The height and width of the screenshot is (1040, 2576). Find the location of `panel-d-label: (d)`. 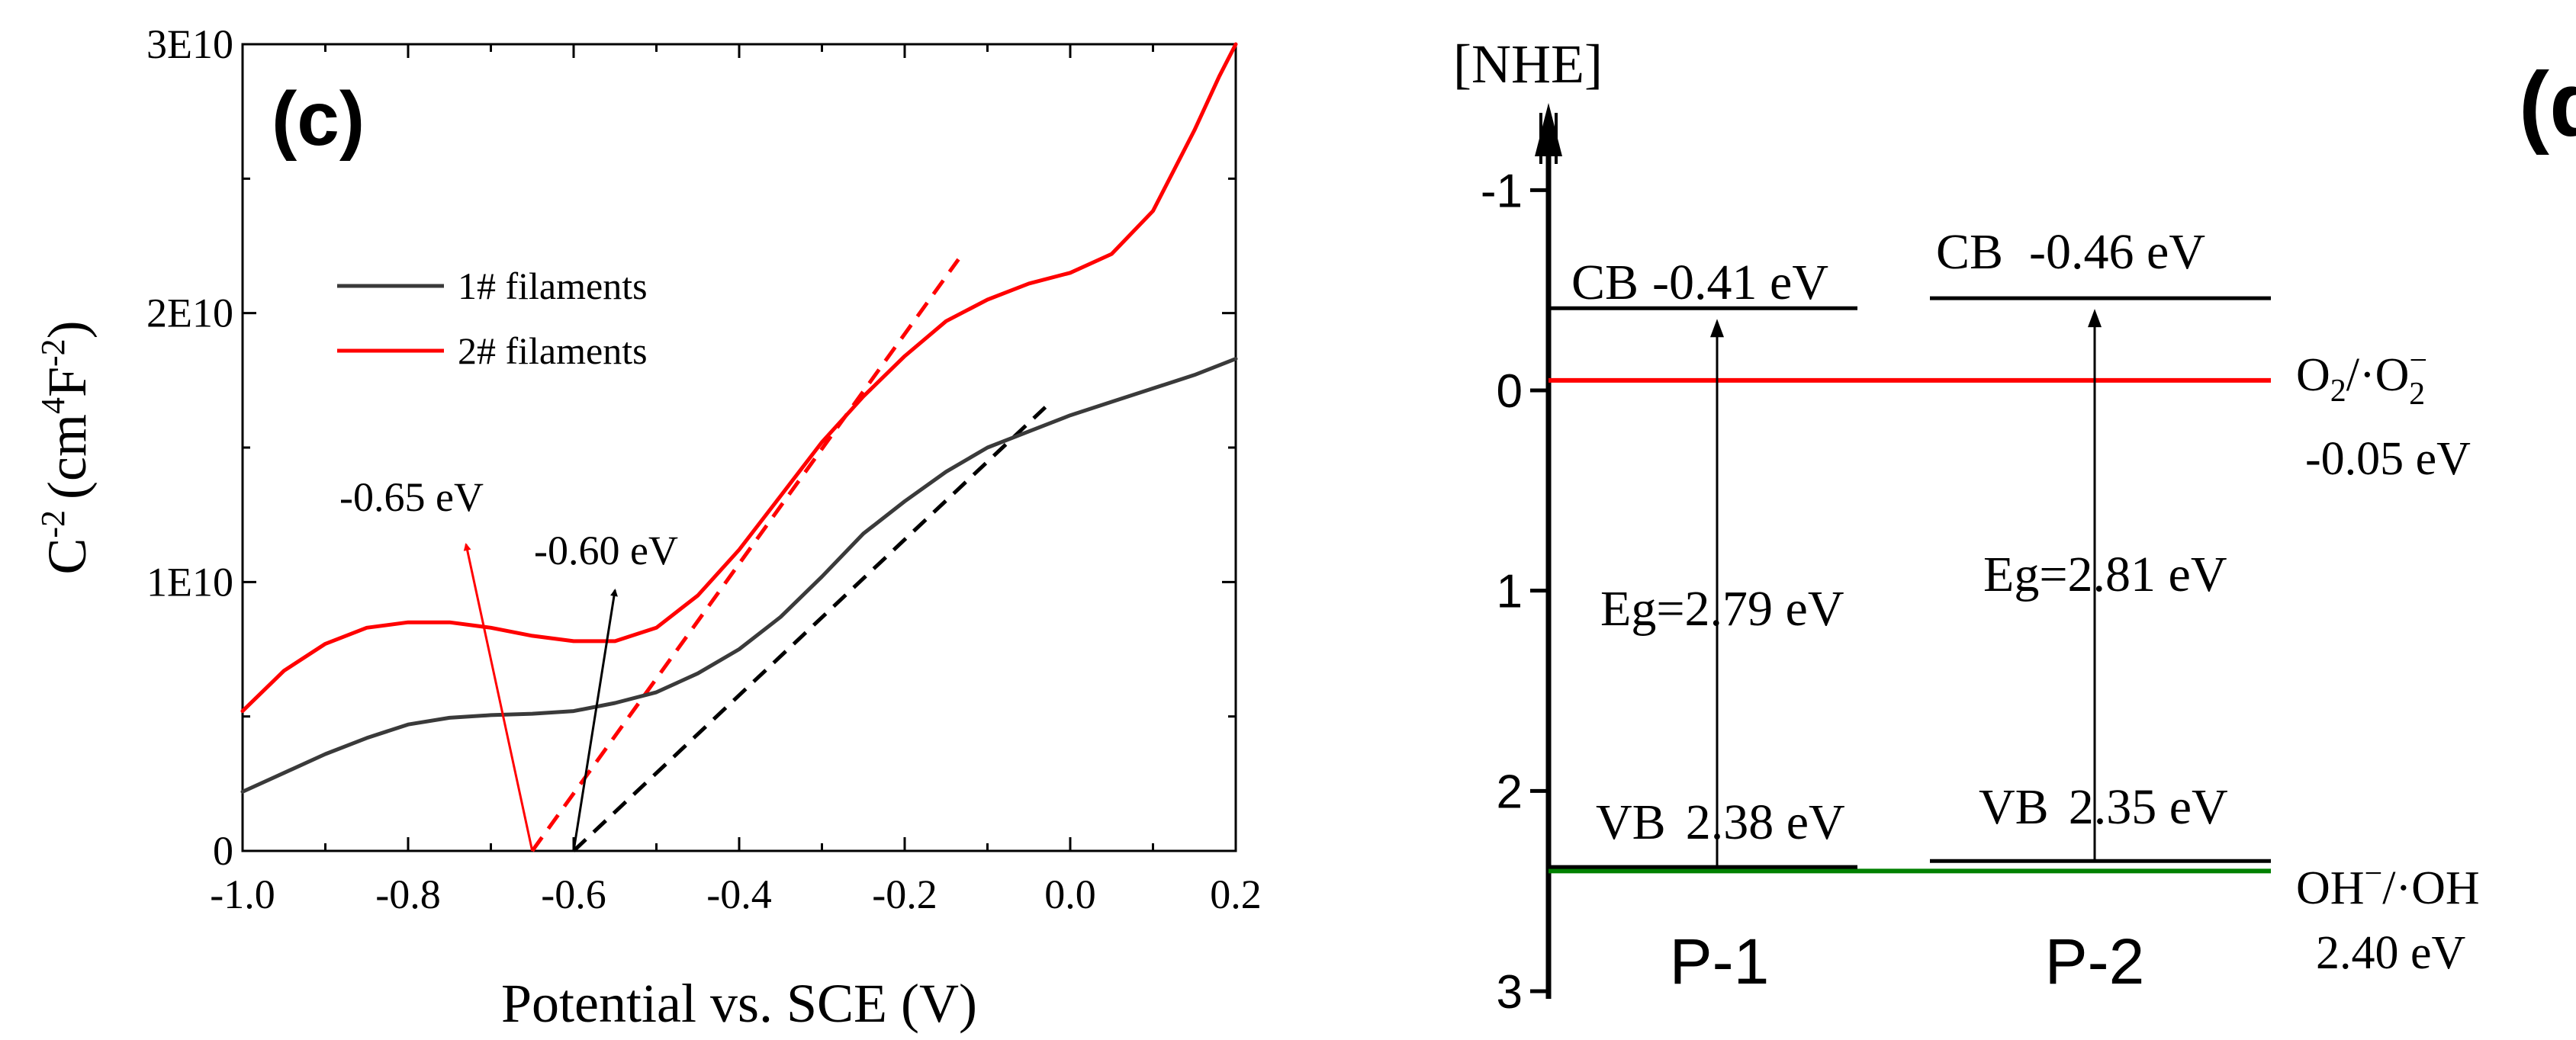

panel-d-label: (d) is located at coordinates (2547, 105).